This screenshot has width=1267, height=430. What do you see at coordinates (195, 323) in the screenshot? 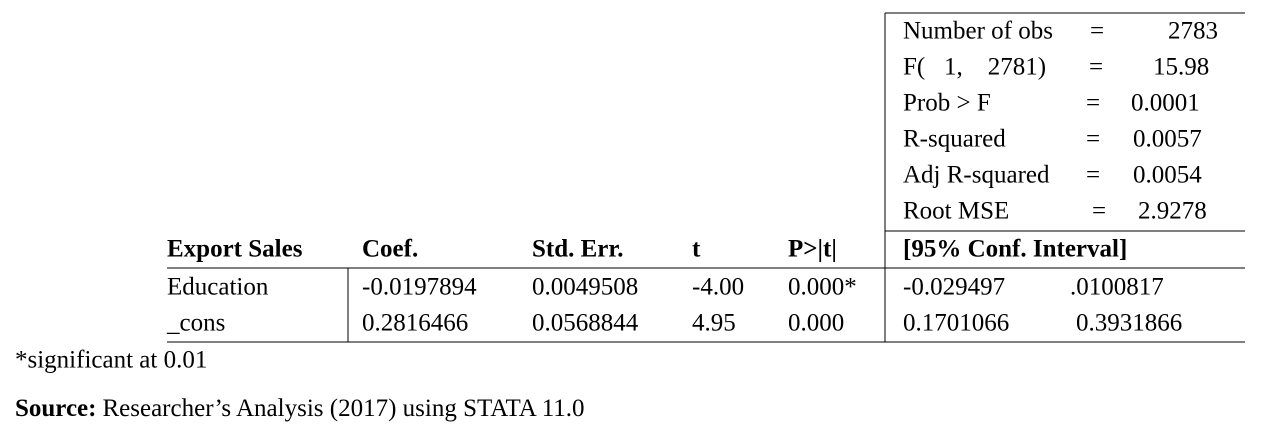
I see `cell: _cons` at bounding box center [195, 323].